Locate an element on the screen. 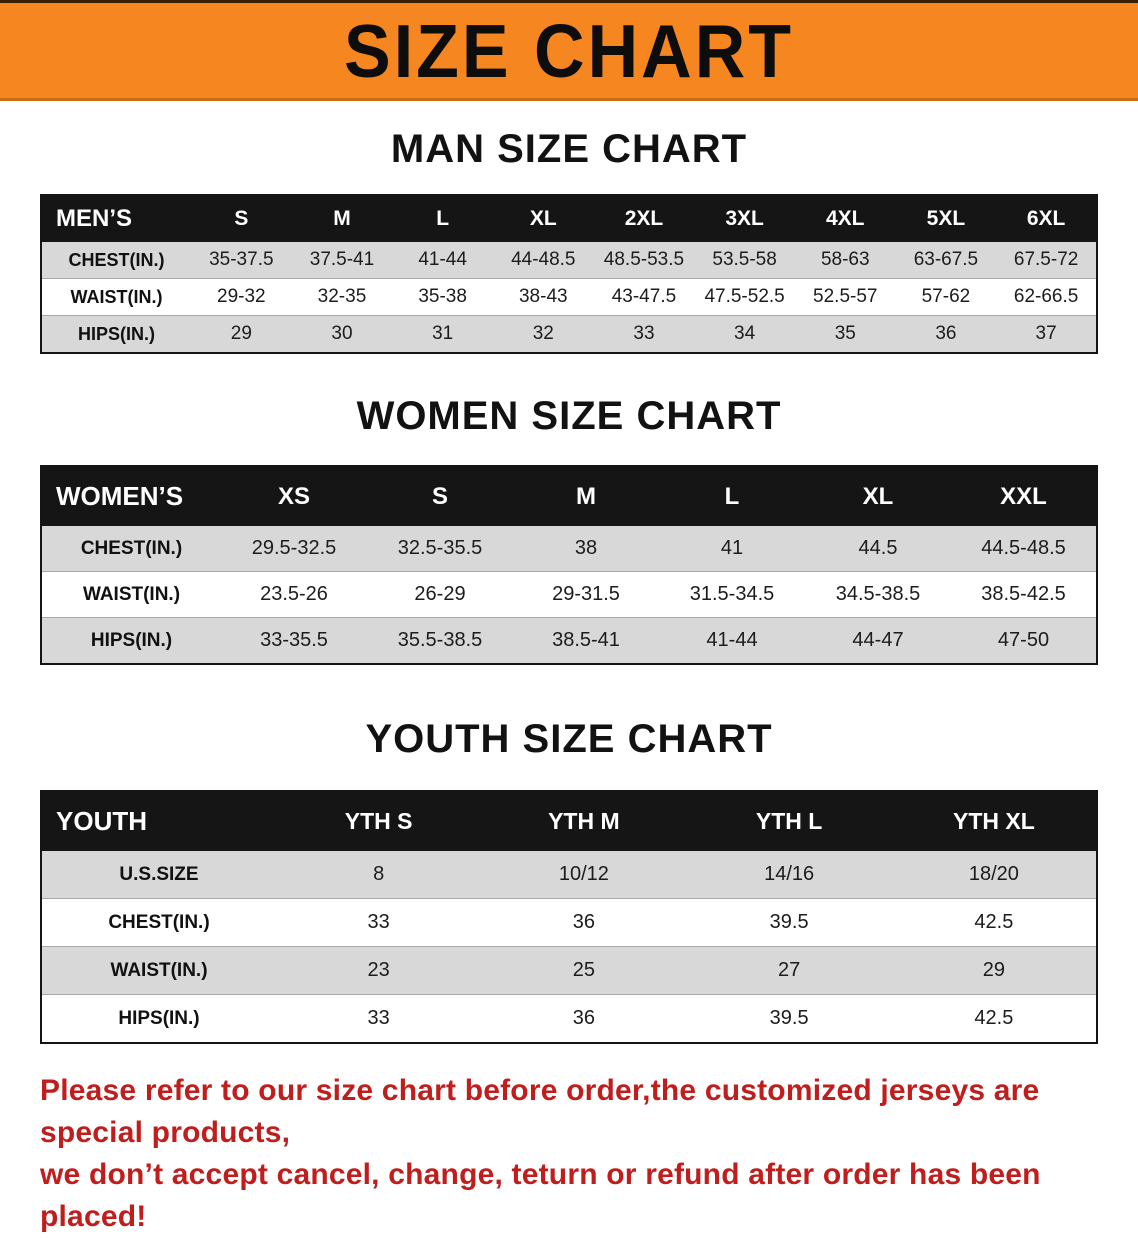 The image size is (1138, 1238). size-value-cell: 8 is located at coordinates (379, 875).